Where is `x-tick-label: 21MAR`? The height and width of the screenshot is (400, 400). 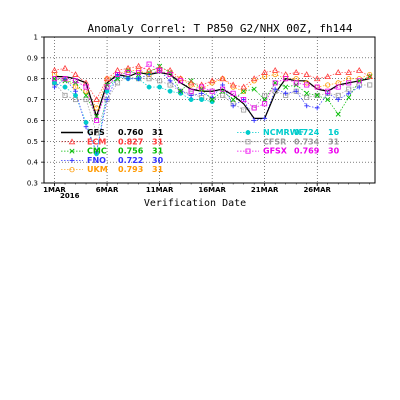
x-tick-label: 21MAR is located at coordinates (265, 190).